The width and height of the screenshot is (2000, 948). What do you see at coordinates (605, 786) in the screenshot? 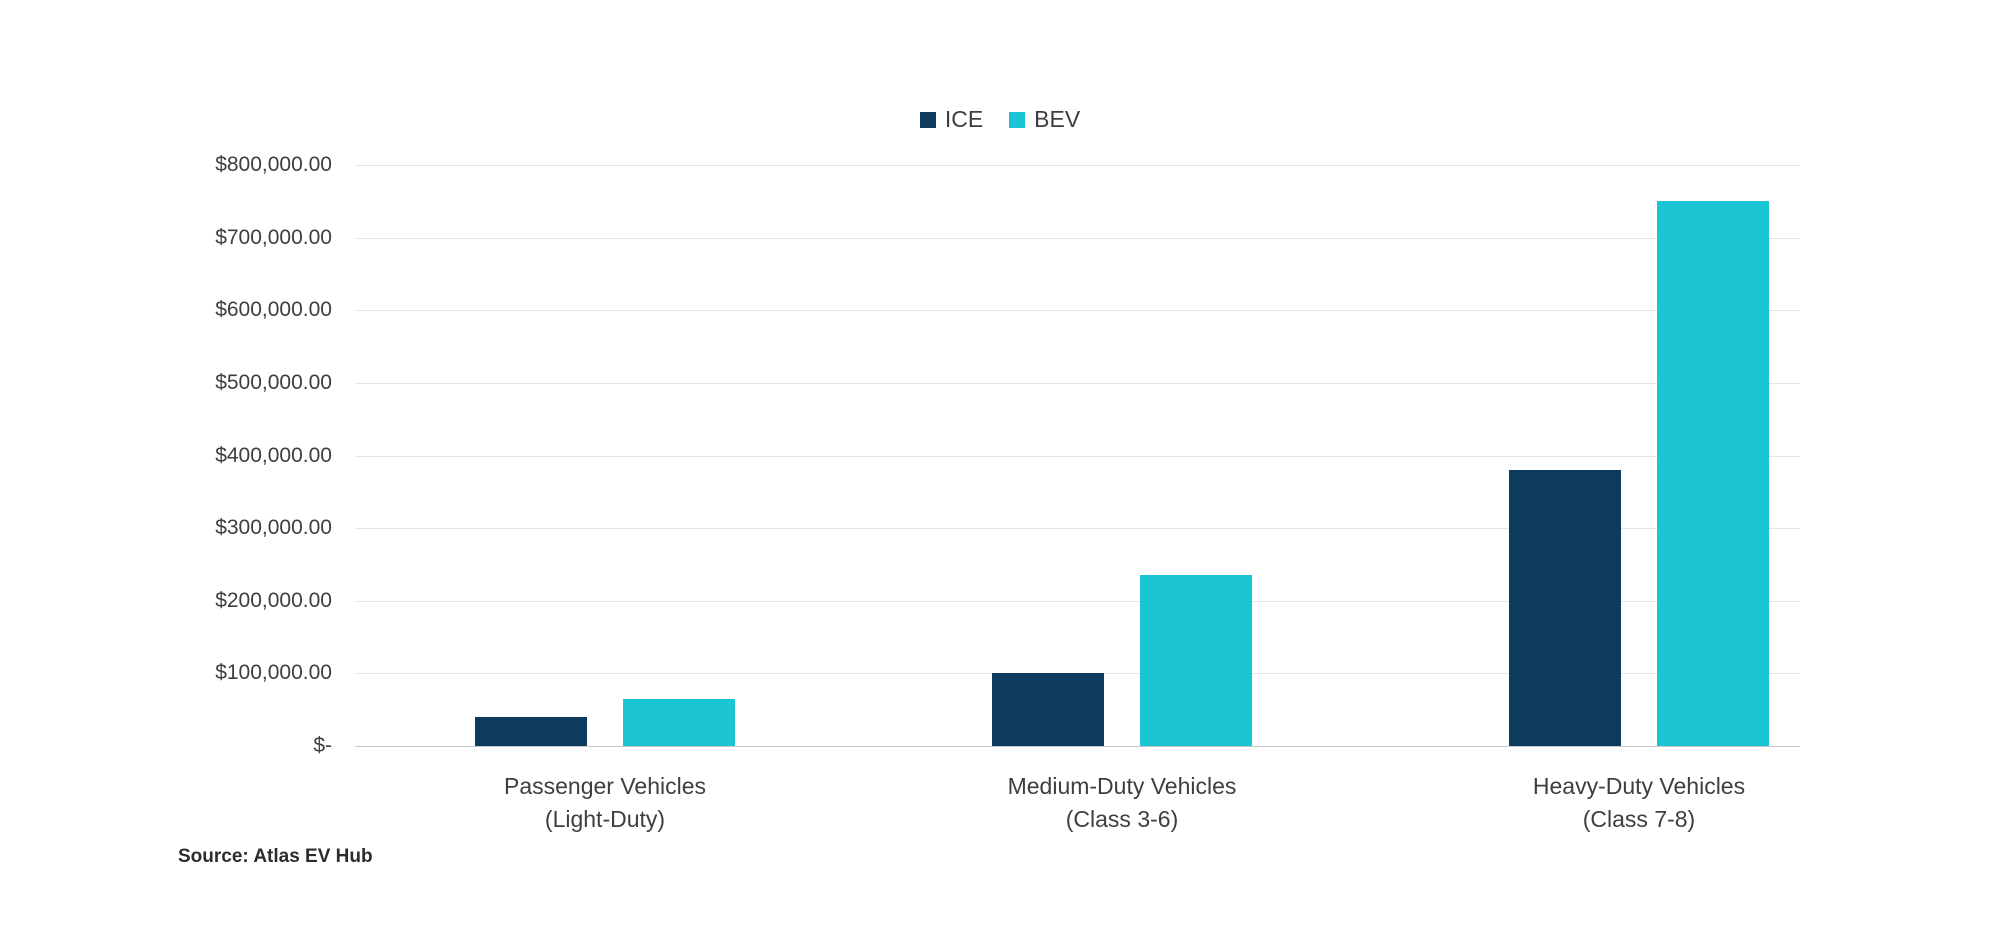
I see `x-category-label-line: Passenger Vehicles` at bounding box center [605, 786].